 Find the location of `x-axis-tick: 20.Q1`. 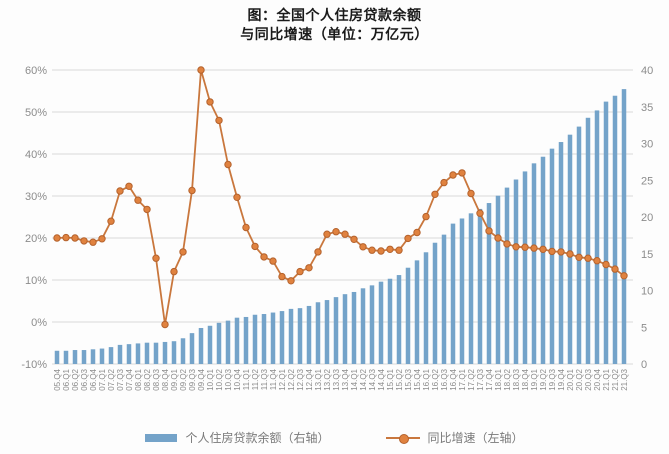

x-axis-tick: 20.Q1 is located at coordinates (570, 379).